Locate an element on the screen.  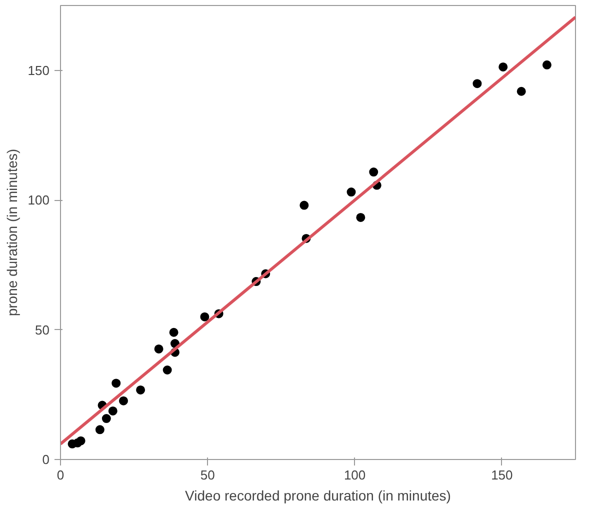
x-axis-title: Video recorded prone duration (in minutes) is located at coordinates (318, 496).